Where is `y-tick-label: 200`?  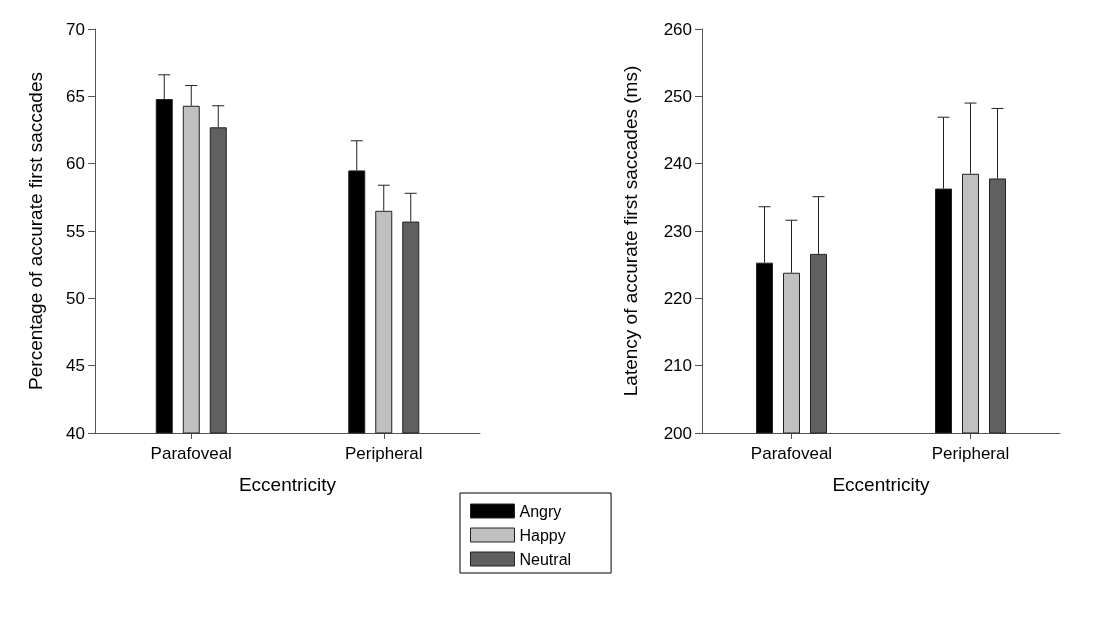 y-tick-label: 200 is located at coordinates (677, 433).